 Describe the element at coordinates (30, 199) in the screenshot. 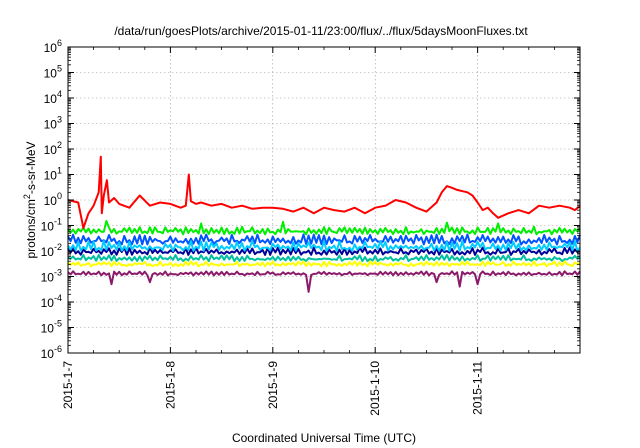

I see `y-axis-label: protons/cm2-s-sr-MeV` at that location.